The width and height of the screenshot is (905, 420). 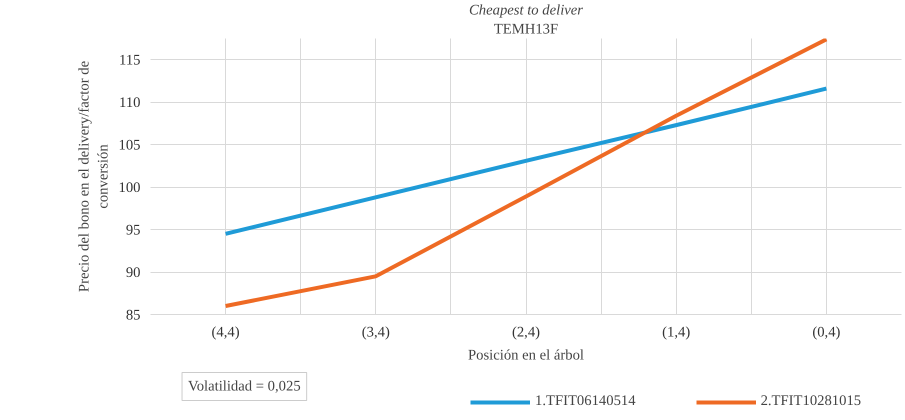 I want to click on legend-label: 1.TFIT06140514, so click(x=585, y=401).